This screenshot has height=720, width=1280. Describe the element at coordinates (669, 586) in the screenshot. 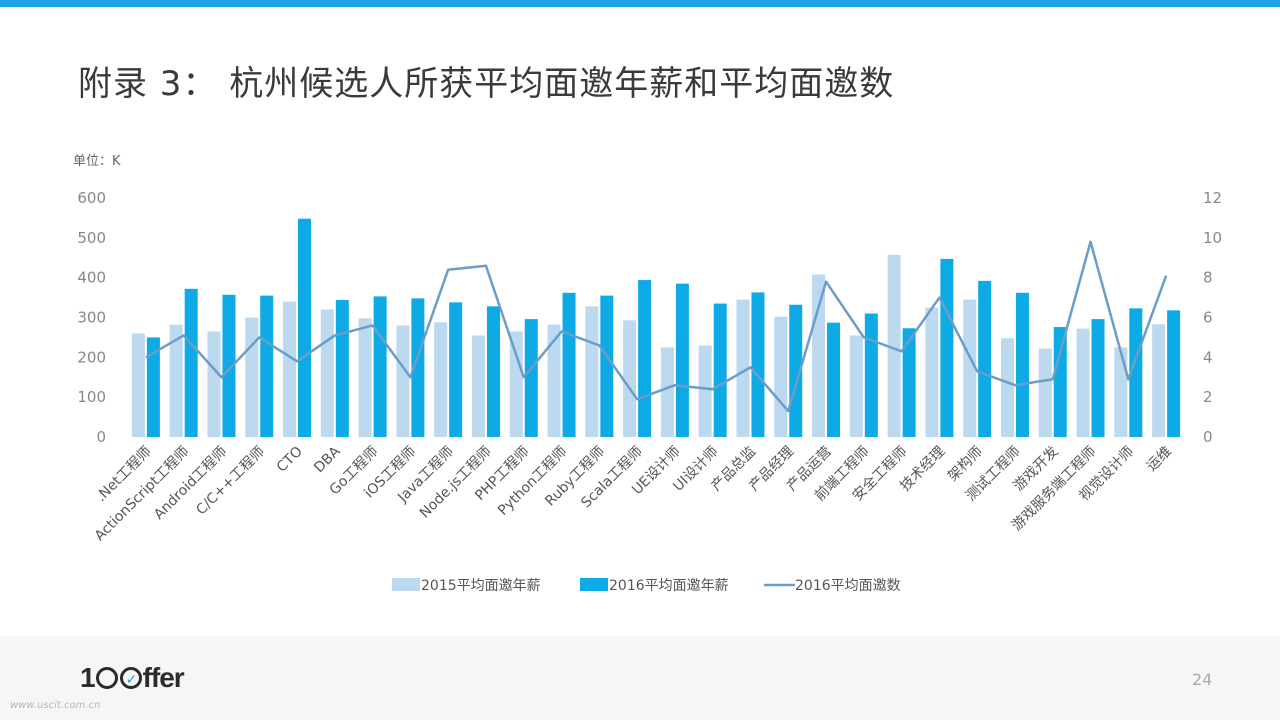

I see `legend-label-2016: 2016平均面邀年薪` at that location.